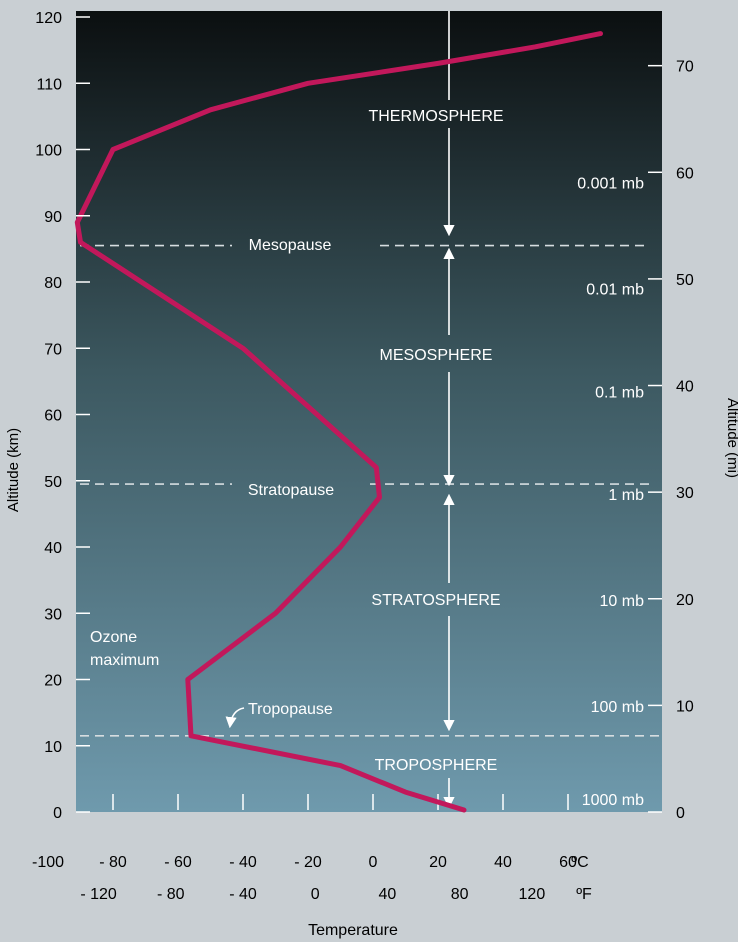 Image resolution: width=738 pixels, height=942 pixels. What do you see at coordinates (53, 482) in the screenshot?
I see `y-tick-label-left: 50` at bounding box center [53, 482].